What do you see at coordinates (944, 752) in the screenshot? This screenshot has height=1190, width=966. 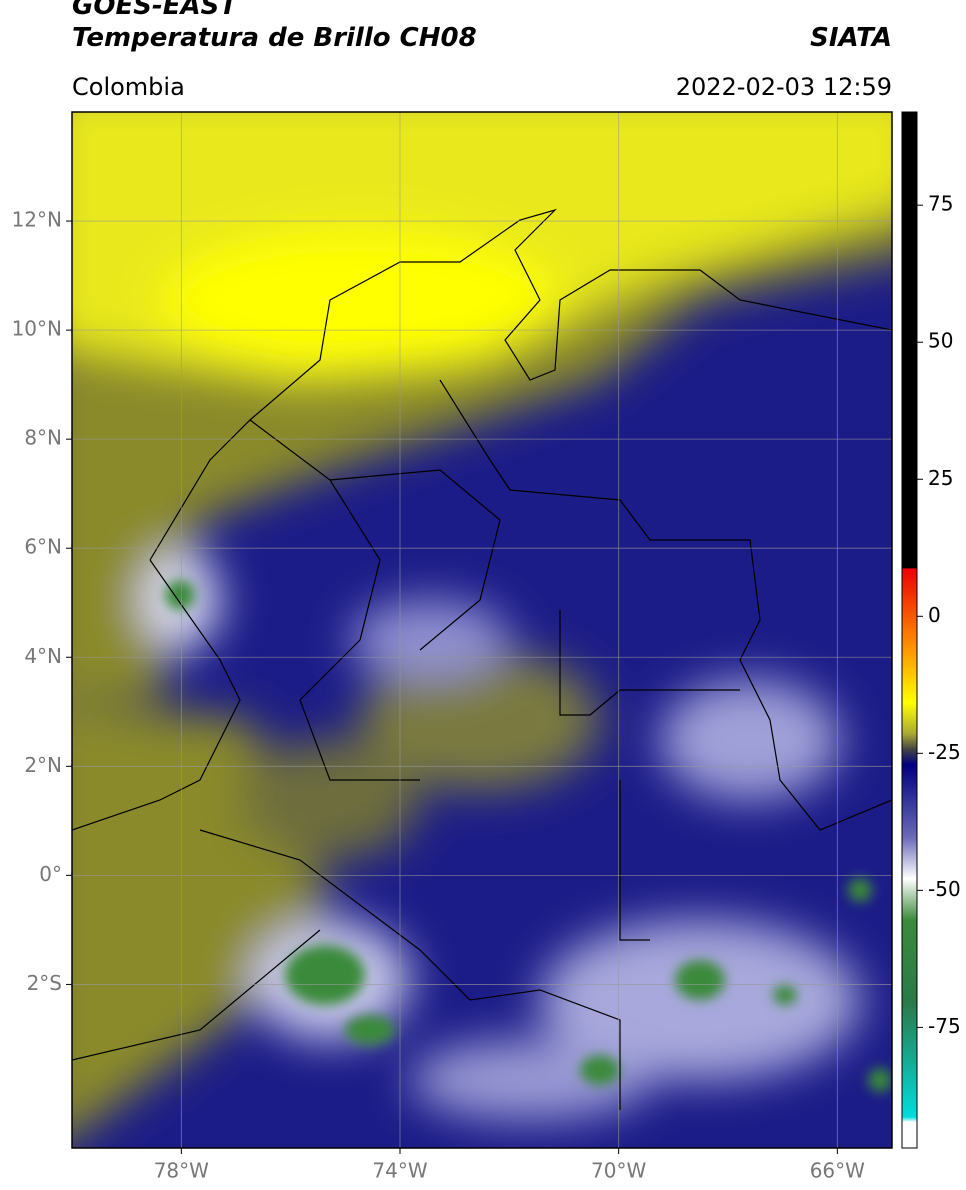 I see `colorbar-tick-label: -25` at bounding box center [944, 752].